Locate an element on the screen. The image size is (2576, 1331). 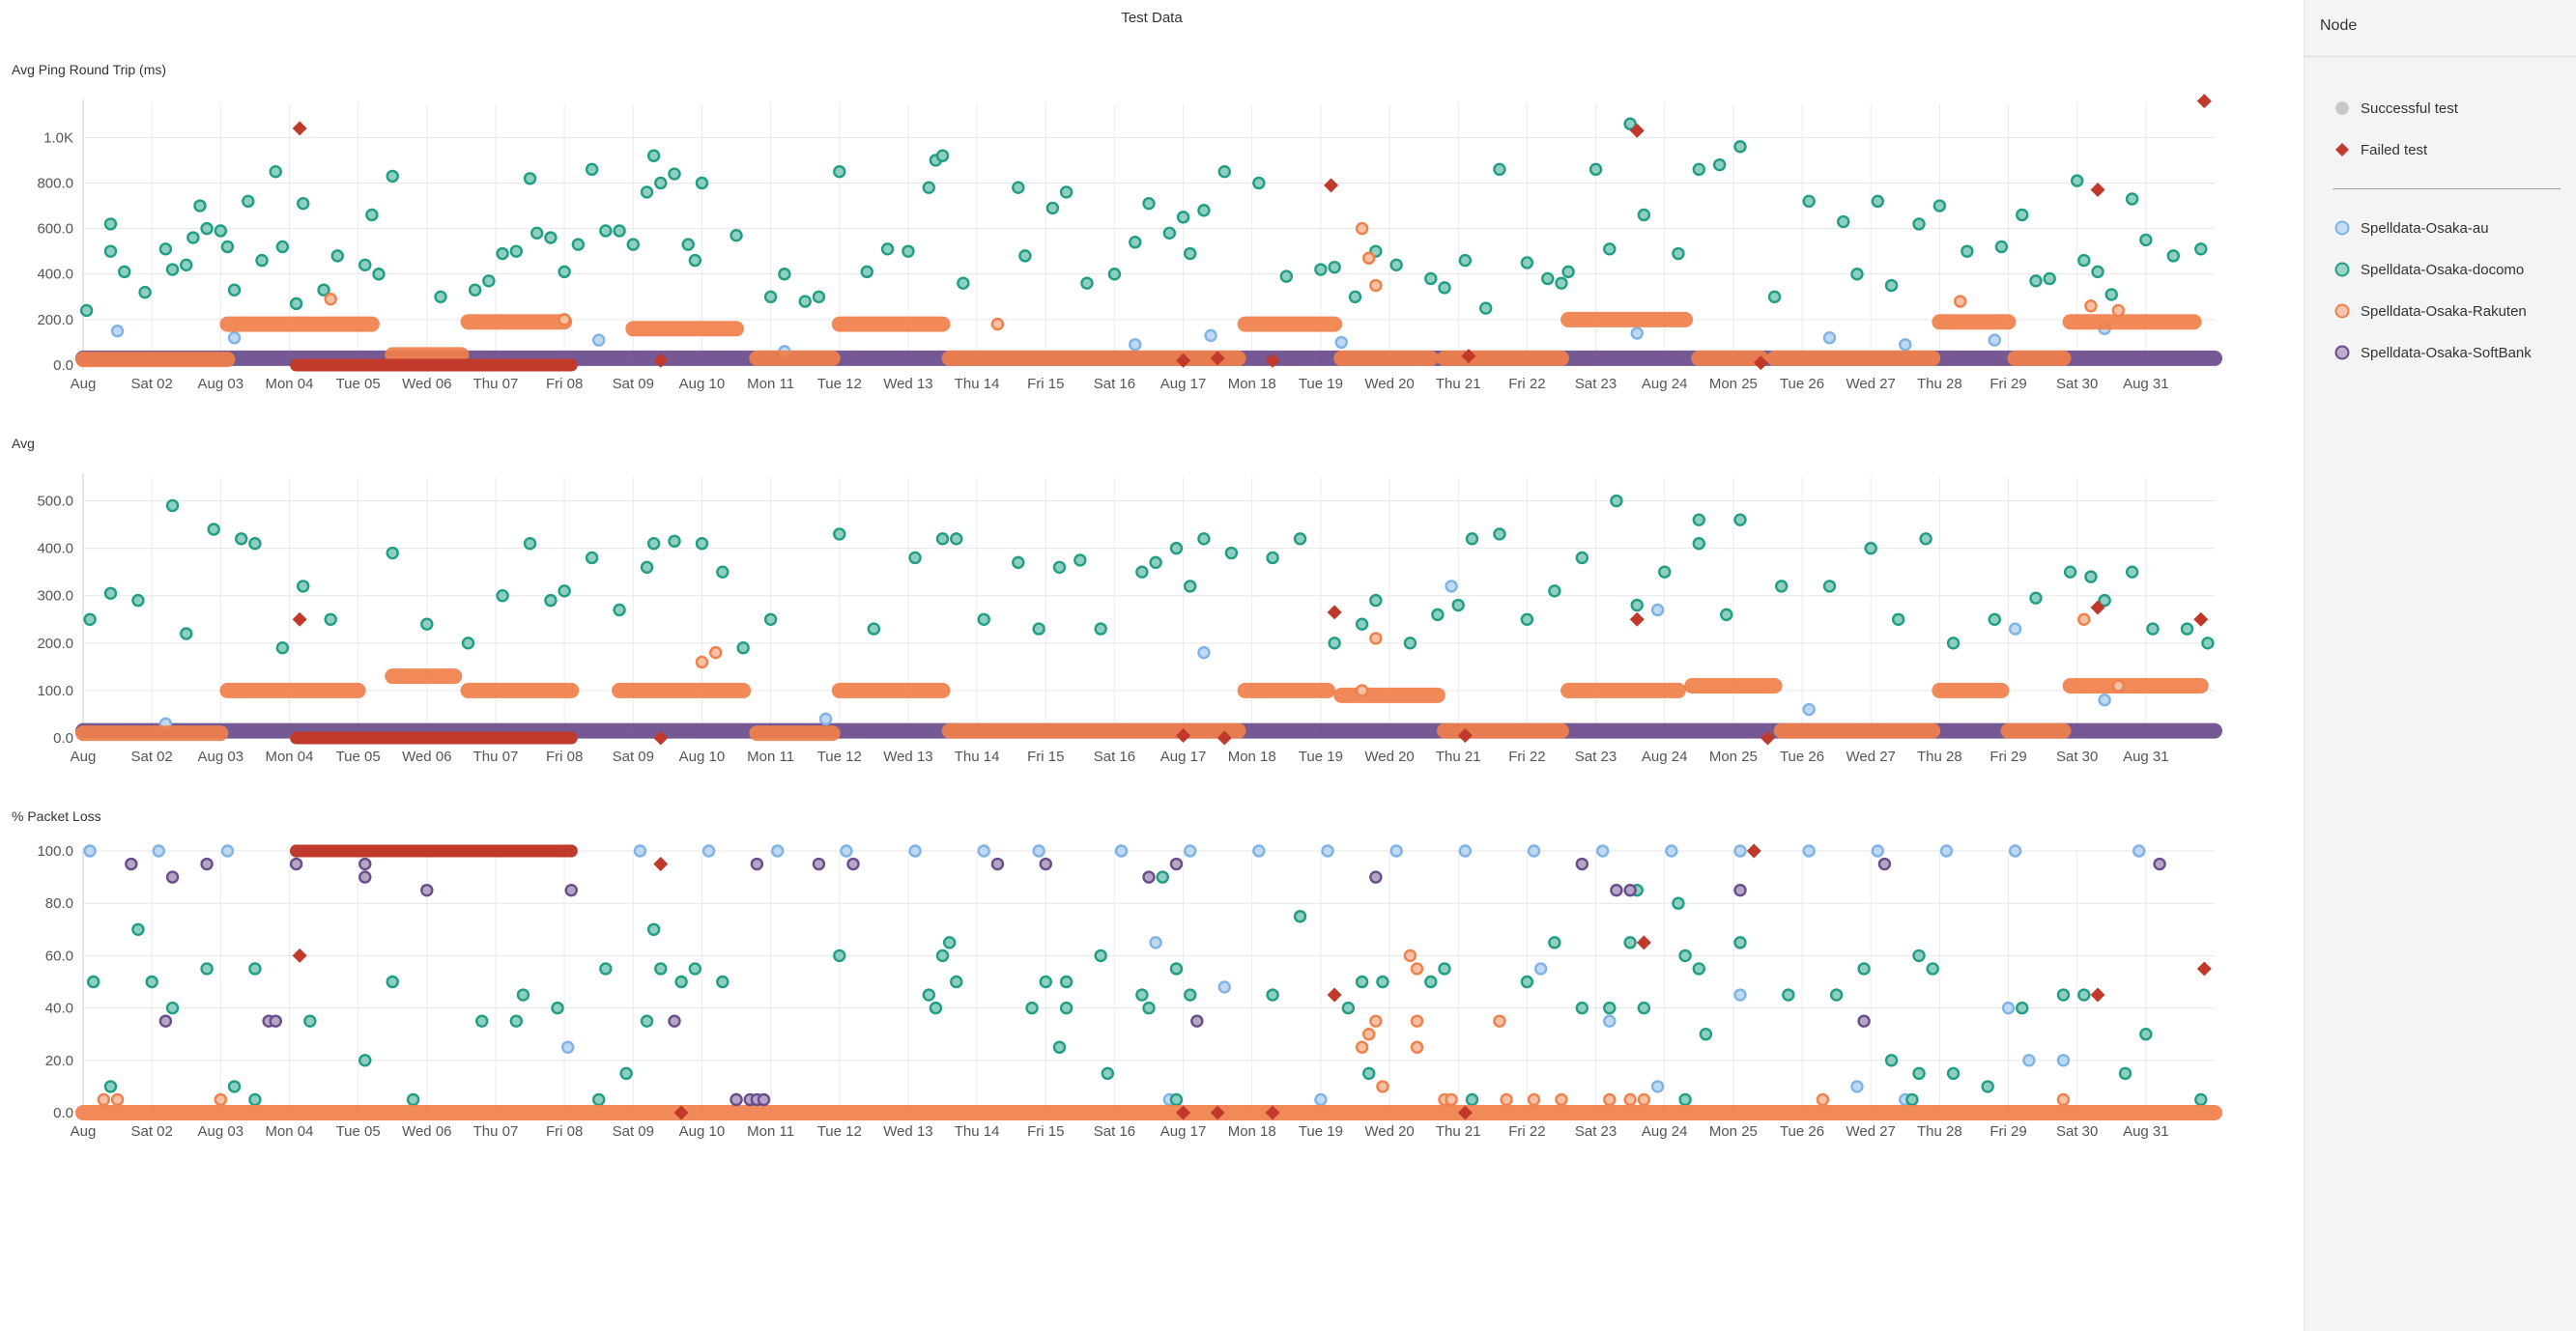
y-tick-label: 100.0 is located at coordinates (55, 691).